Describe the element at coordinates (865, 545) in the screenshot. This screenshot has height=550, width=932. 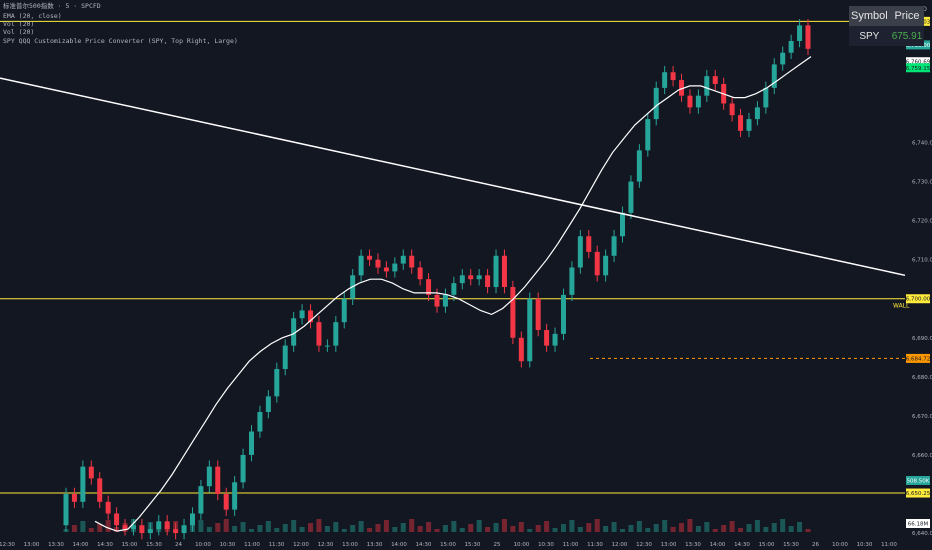
I see `x-tick-label: 10:30` at that location.